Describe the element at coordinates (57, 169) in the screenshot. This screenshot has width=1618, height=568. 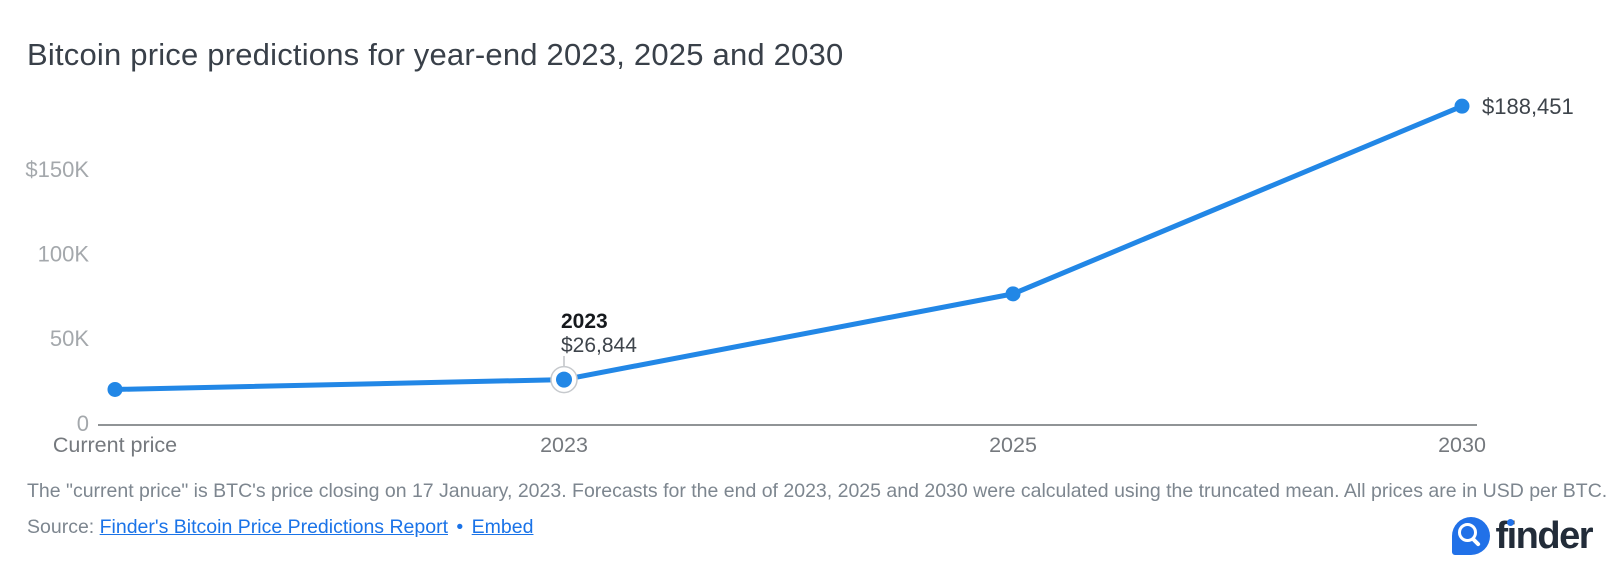
I see `y-tick-label: $150K` at that location.